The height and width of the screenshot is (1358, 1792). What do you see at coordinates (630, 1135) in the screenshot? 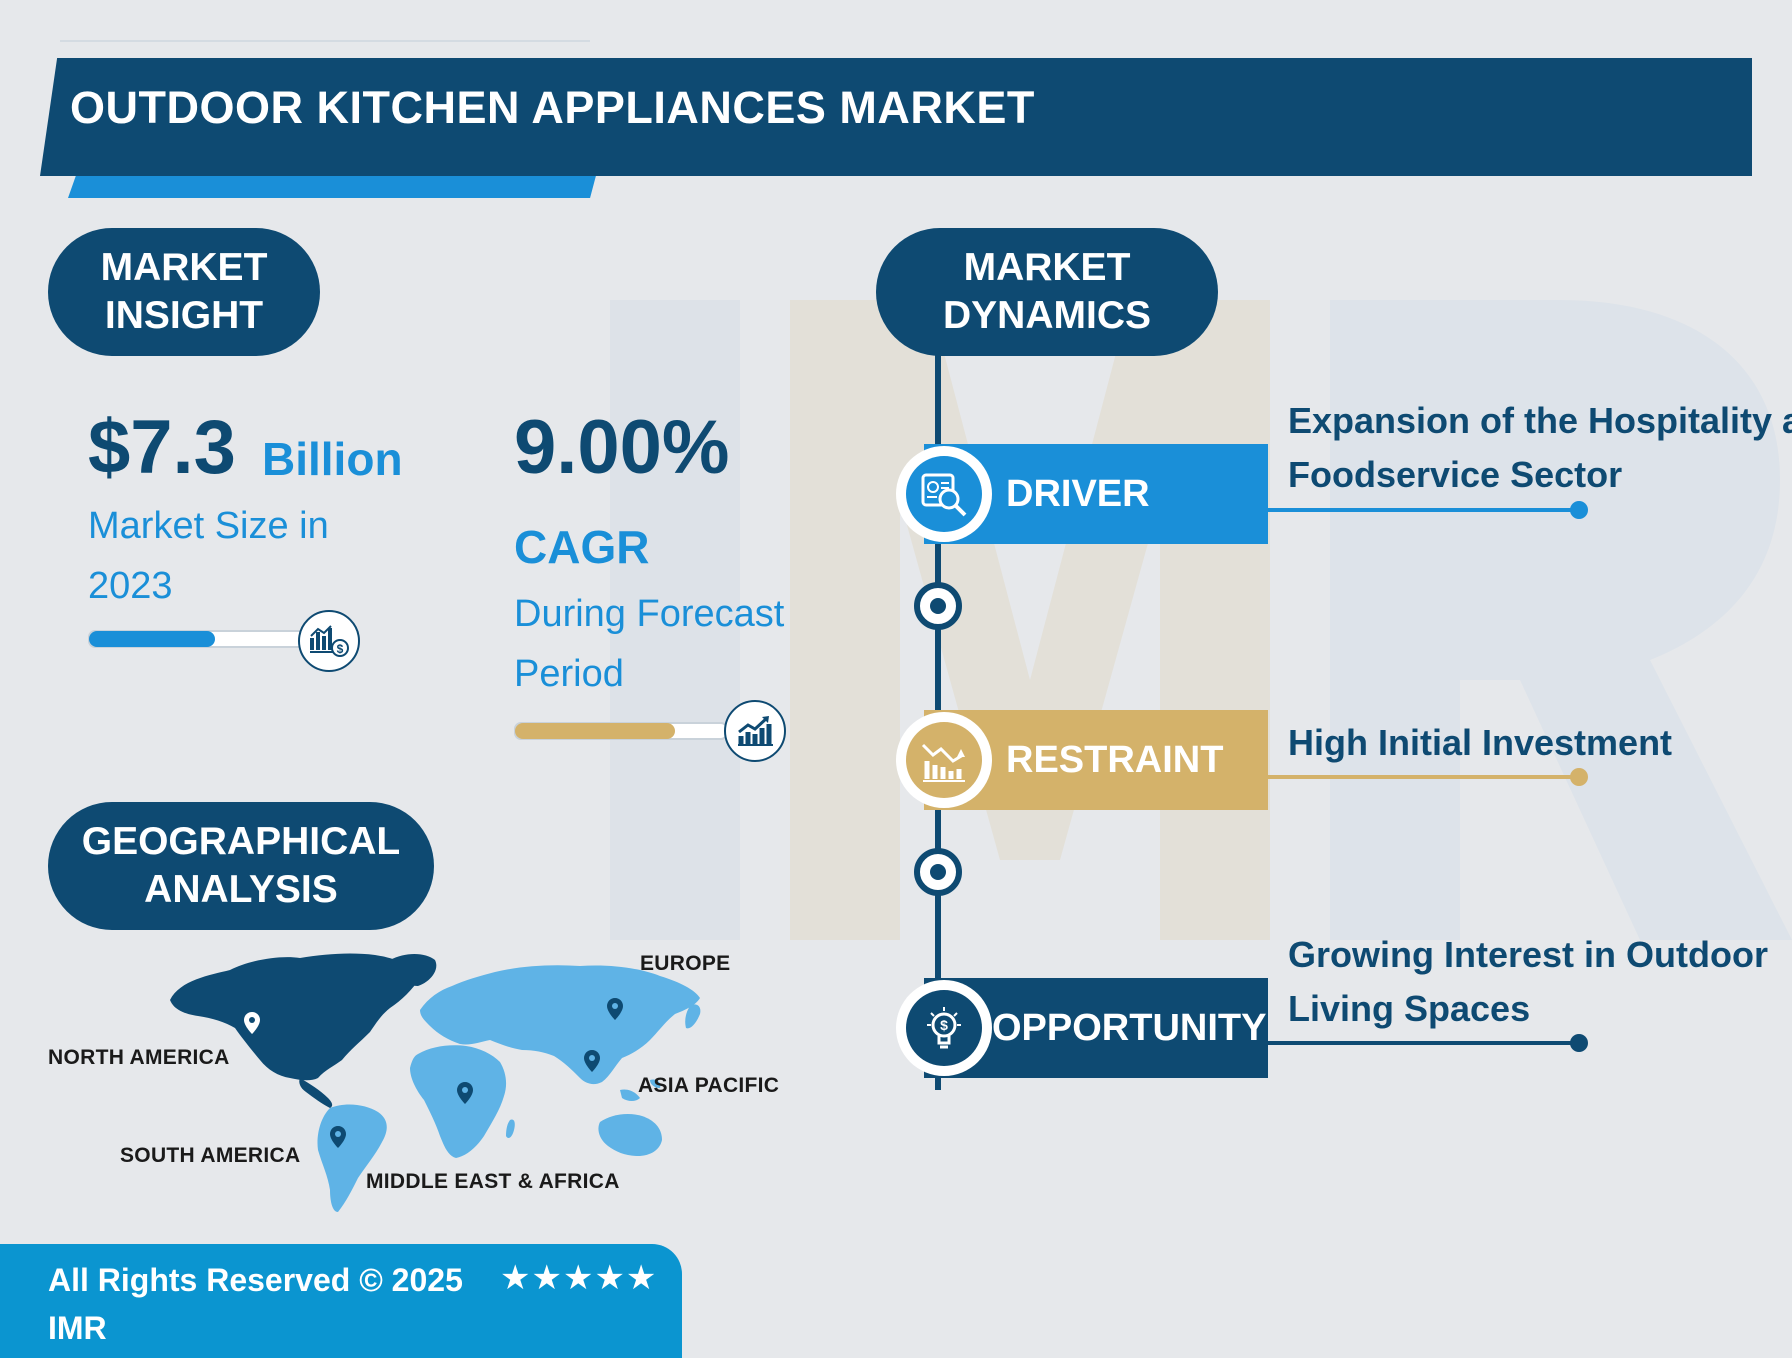
I see `australia-shape` at bounding box center [630, 1135].